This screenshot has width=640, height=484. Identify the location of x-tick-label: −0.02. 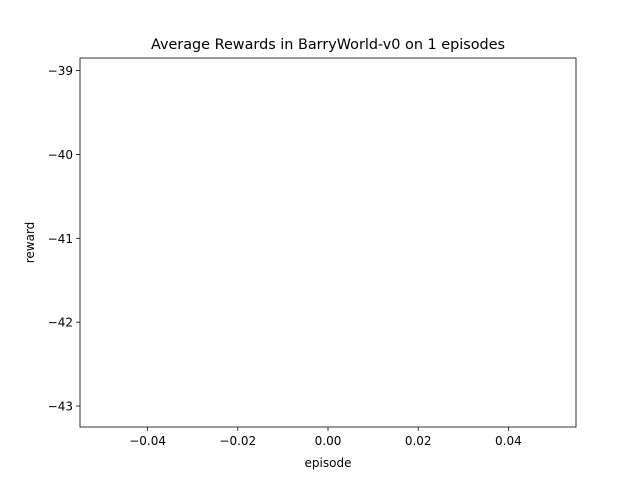
(237, 441).